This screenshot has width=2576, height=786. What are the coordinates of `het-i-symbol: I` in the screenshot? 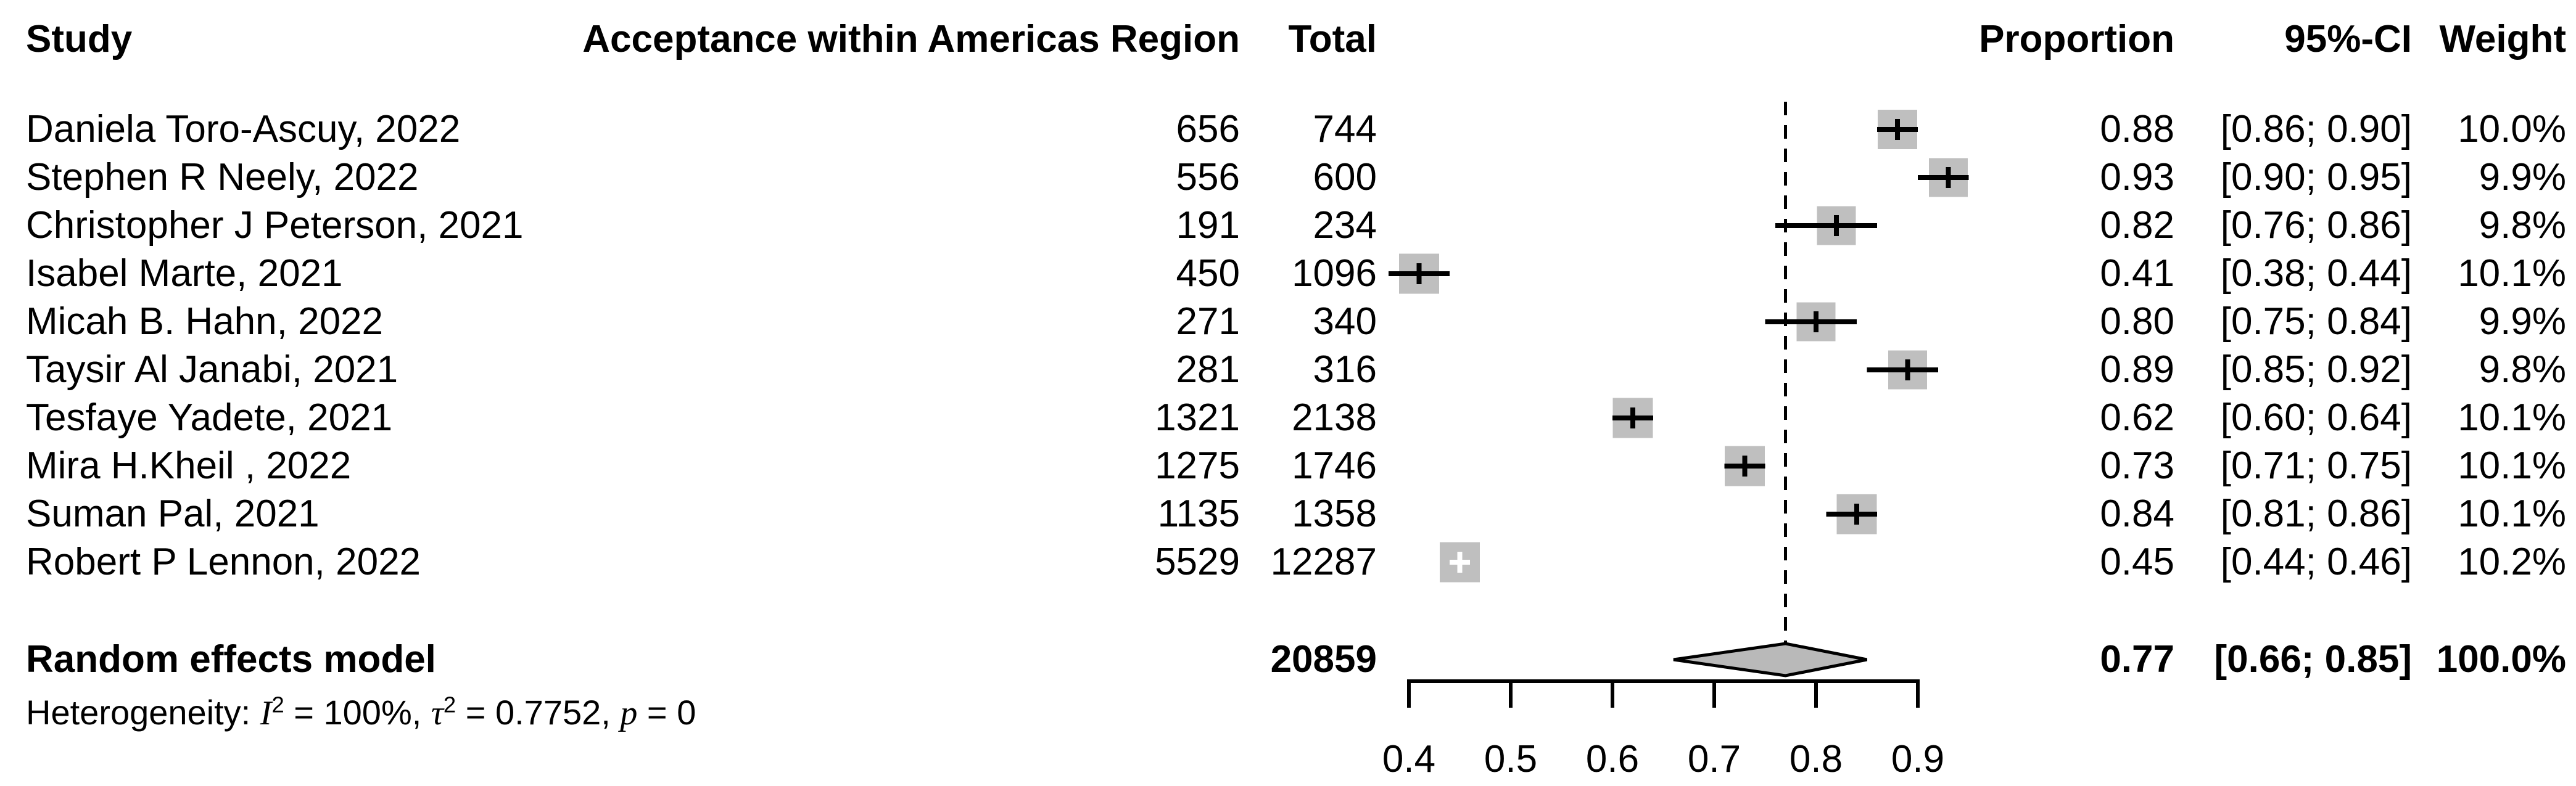 It's located at (266, 713).